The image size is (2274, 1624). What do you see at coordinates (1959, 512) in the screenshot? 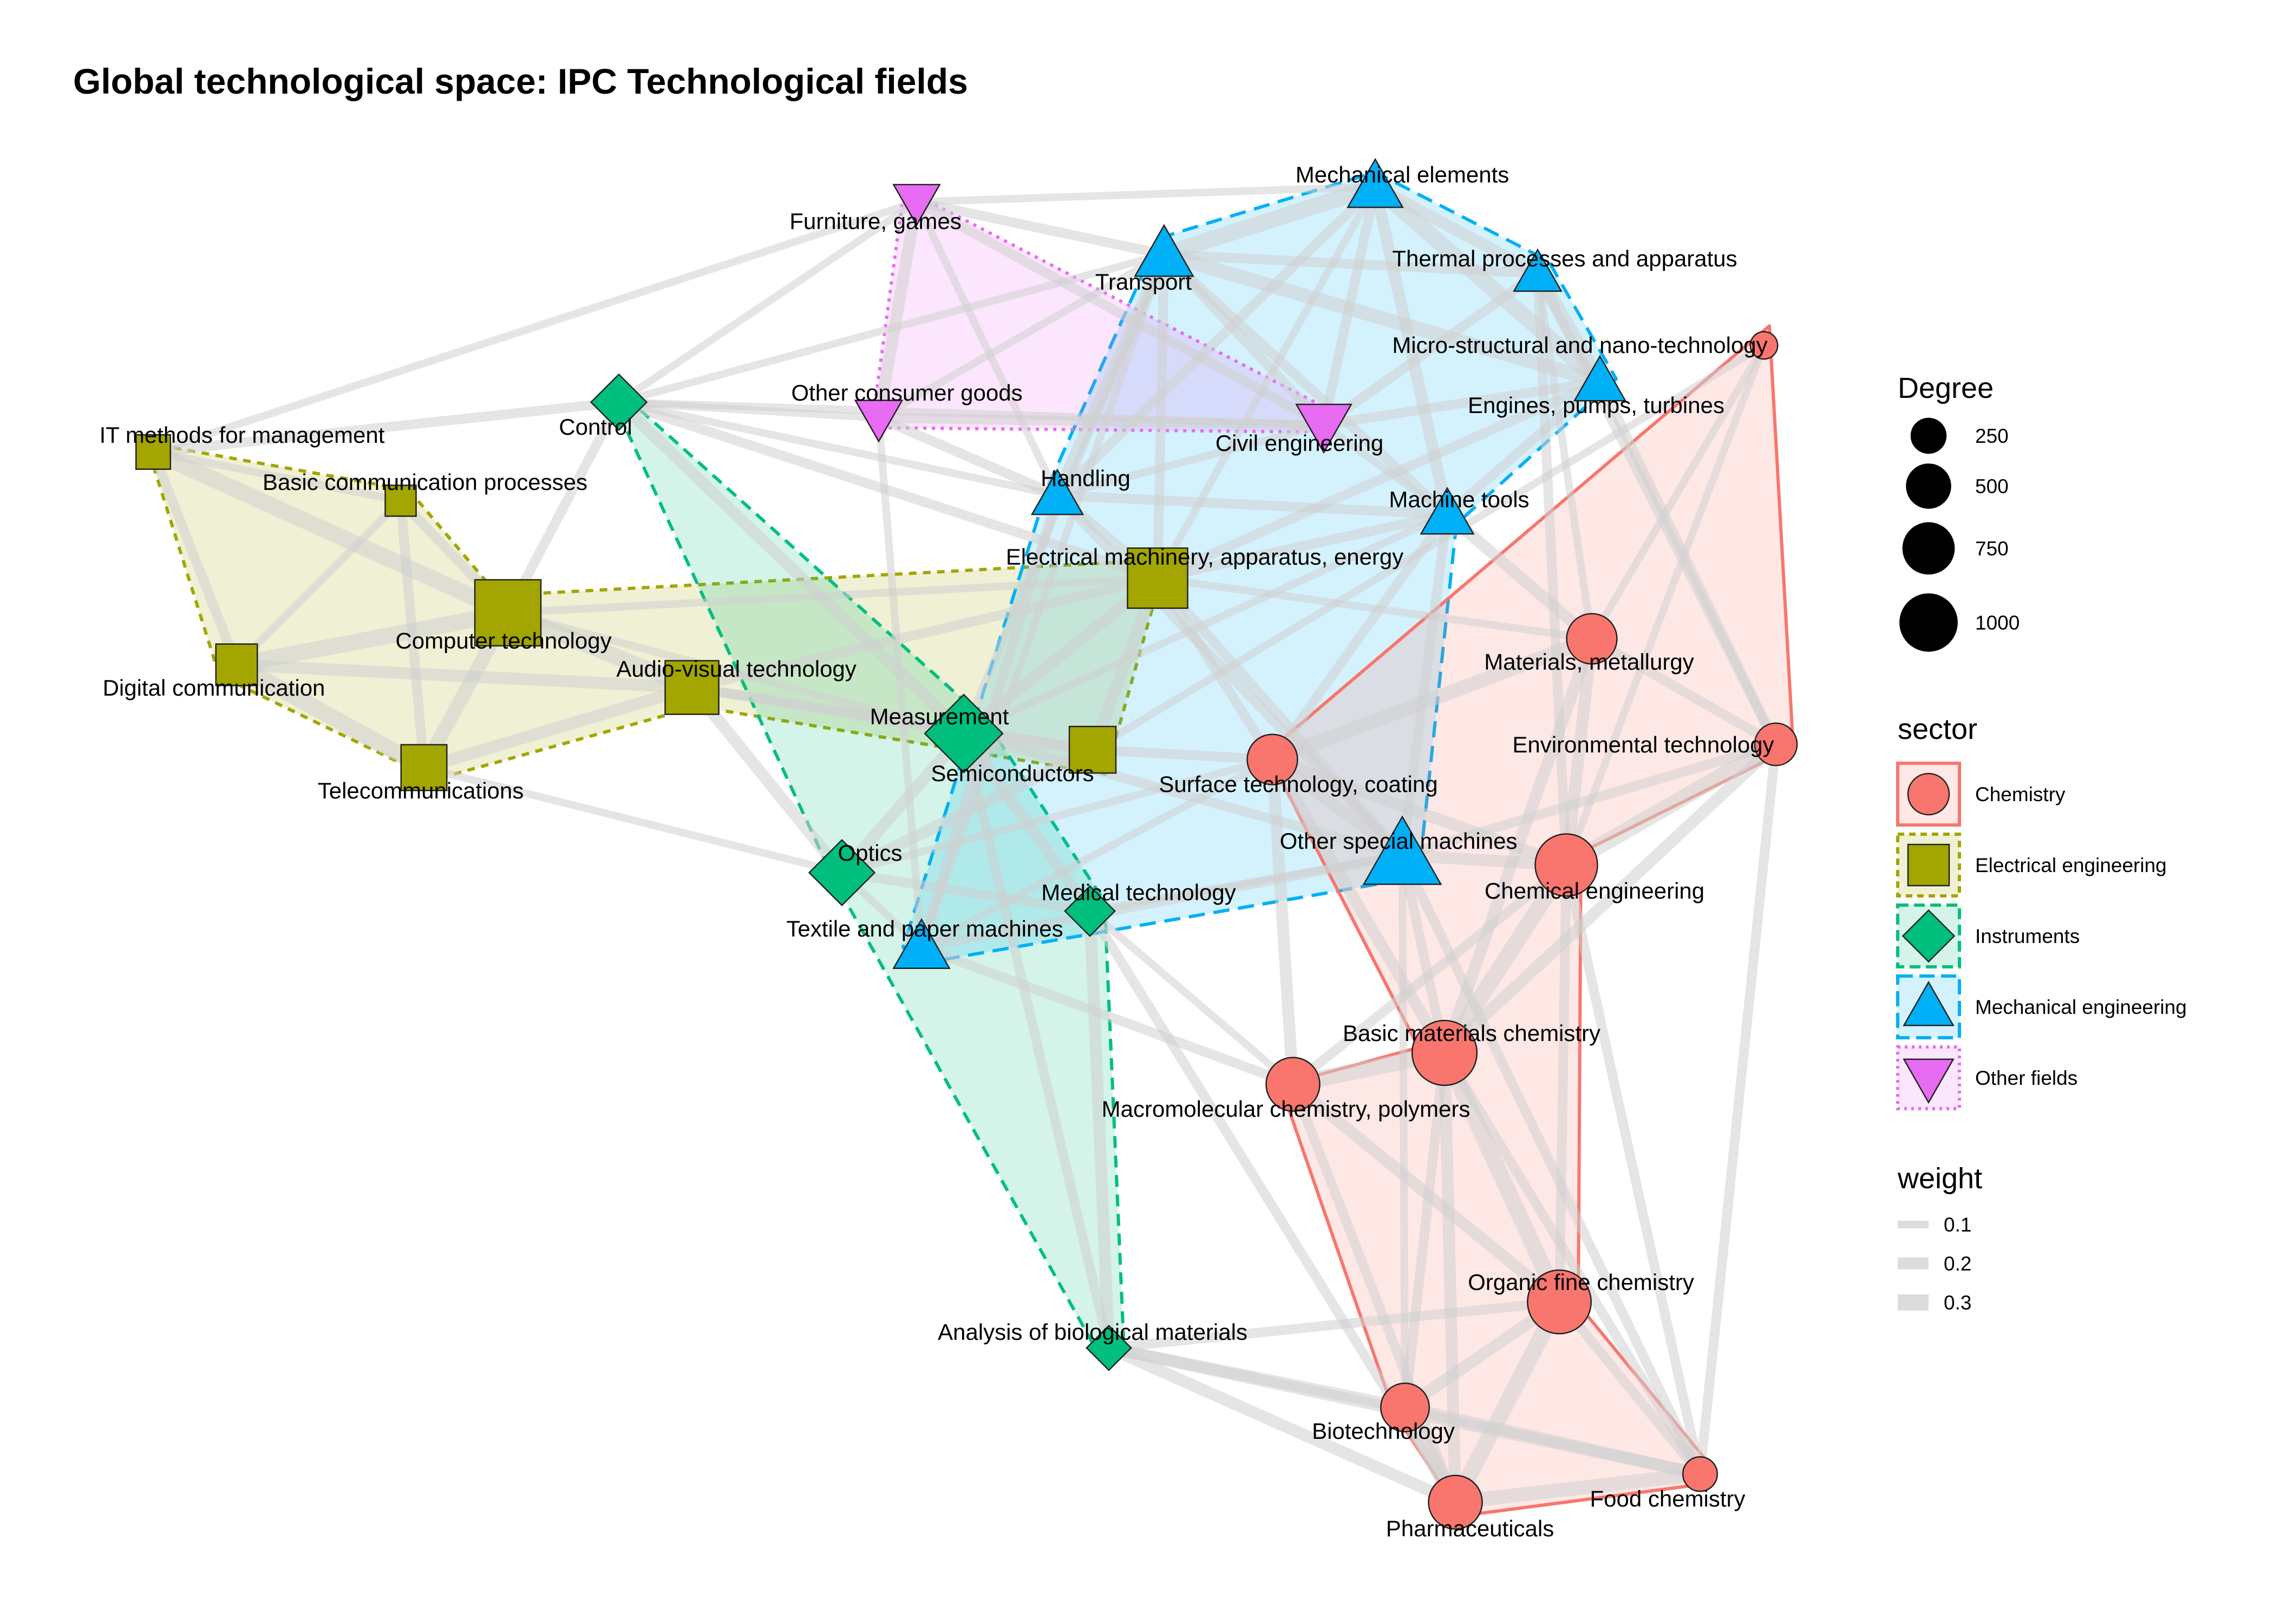
I see `legend-degree: Degree 250 500 750 1000` at bounding box center [1959, 512].